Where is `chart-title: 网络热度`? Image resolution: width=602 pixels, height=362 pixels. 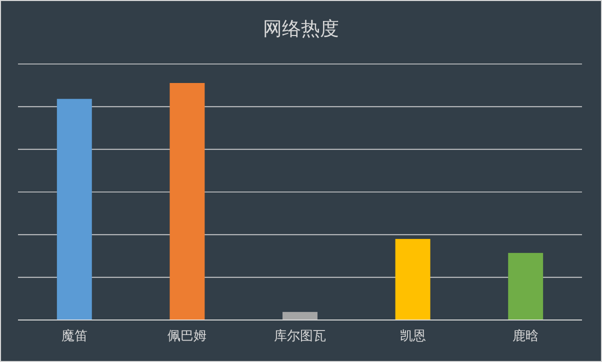 chart-title: 网络热度 is located at coordinates (301, 29).